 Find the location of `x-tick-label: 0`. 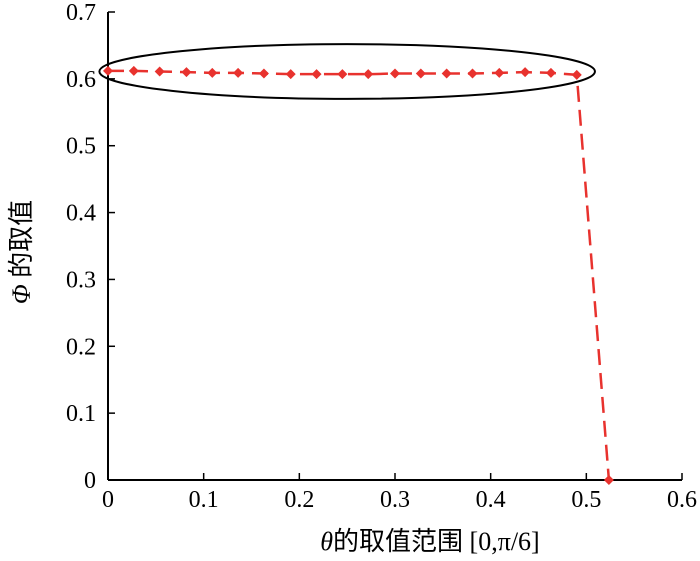

x-tick-label: 0 is located at coordinates (108, 500).